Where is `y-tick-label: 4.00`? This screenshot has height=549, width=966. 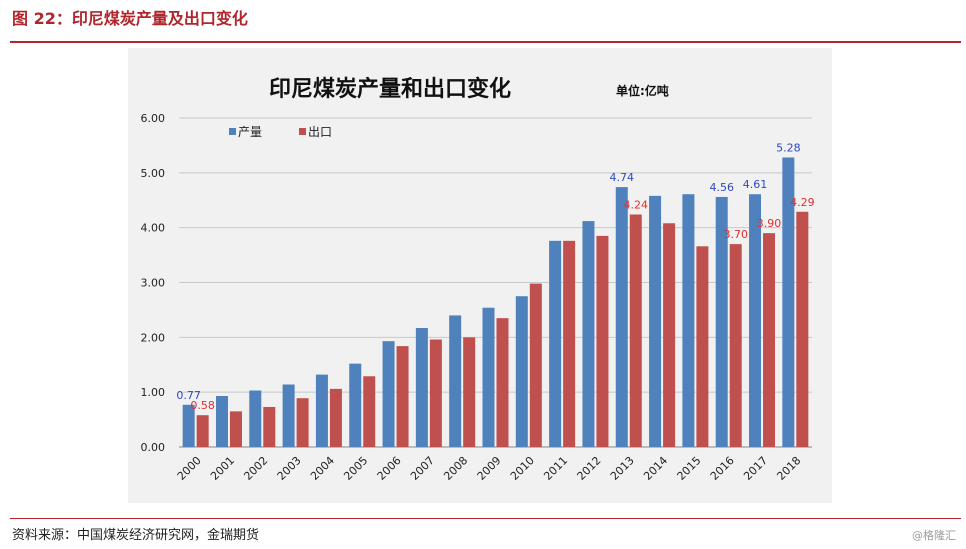
y-tick-label: 4.00 is located at coordinates (153, 228).